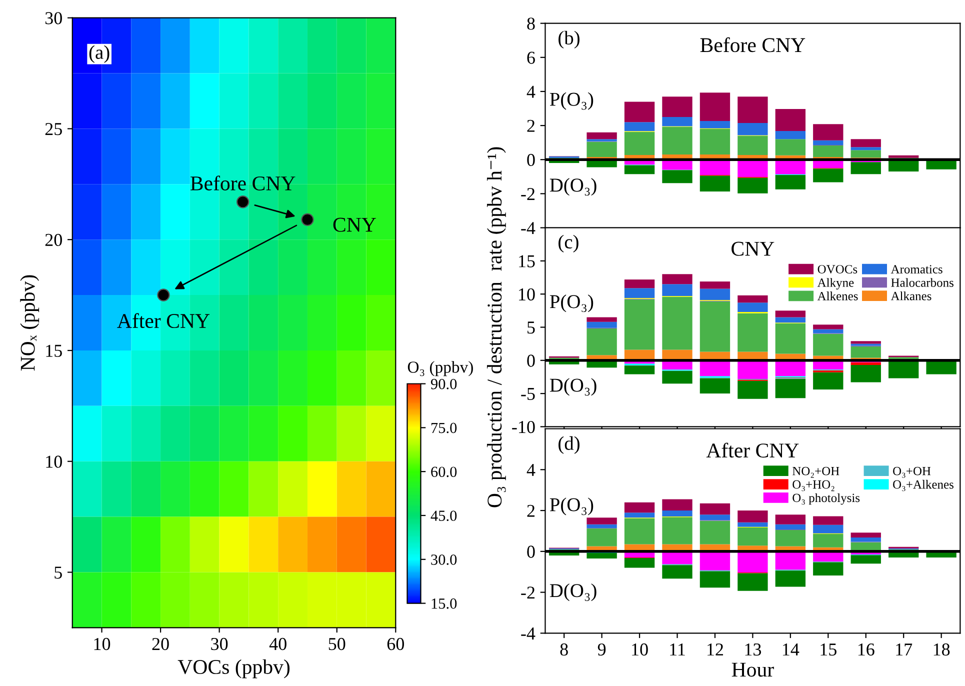 This screenshot has height=686, width=965. What do you see at coordinates (922, 282) in the screenshot?
I see `legend-label: Halocarbons` at bounding box center [922, 282].